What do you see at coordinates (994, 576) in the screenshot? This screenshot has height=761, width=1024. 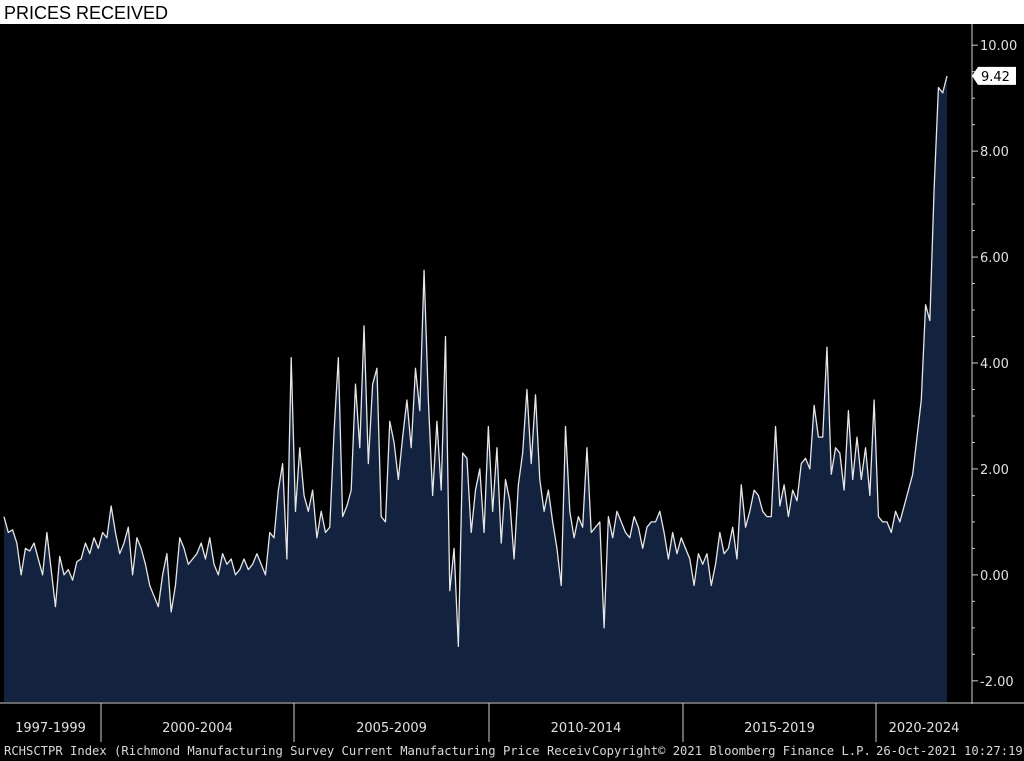 I see `y-tick-label: 0.00` at bounding box center [994, 576].